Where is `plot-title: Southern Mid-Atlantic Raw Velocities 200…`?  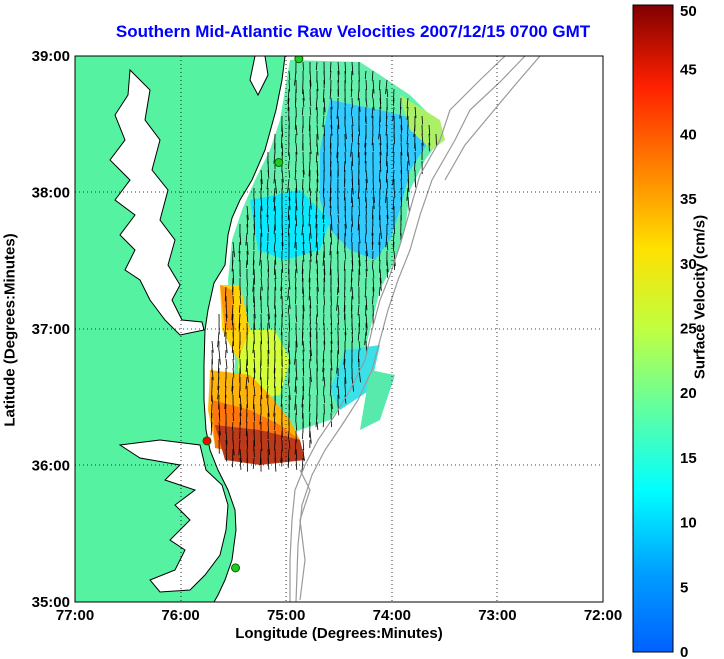
plot-title: Southern Mid-Atlantic Raw Velocities 200… is located at coordinates (353, 31).